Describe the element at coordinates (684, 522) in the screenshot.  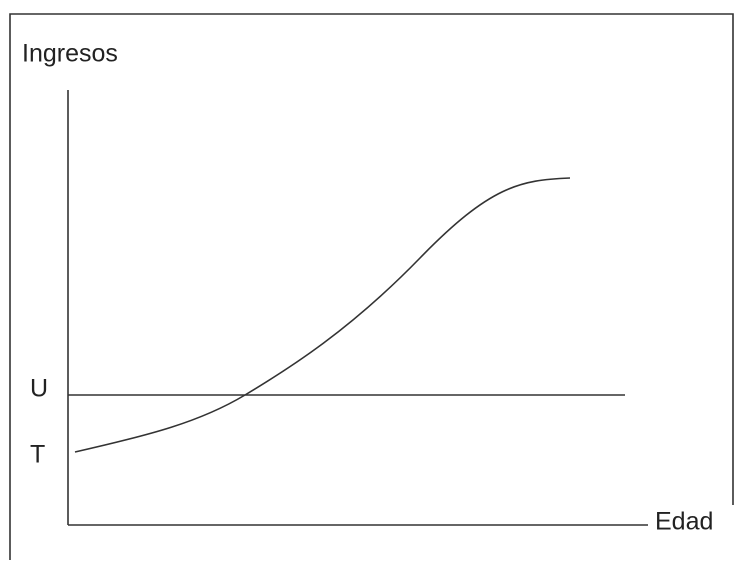
I see `x-axis-label: Edad` at that location.